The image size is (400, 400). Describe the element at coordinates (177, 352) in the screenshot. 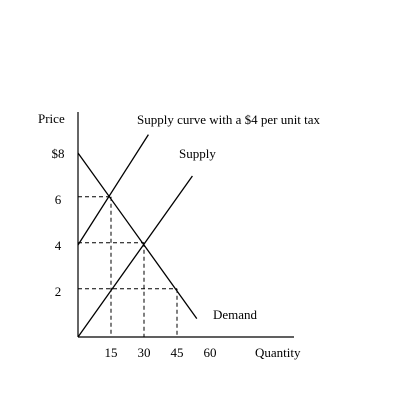

I see `x-tick-label: 45` at that location.